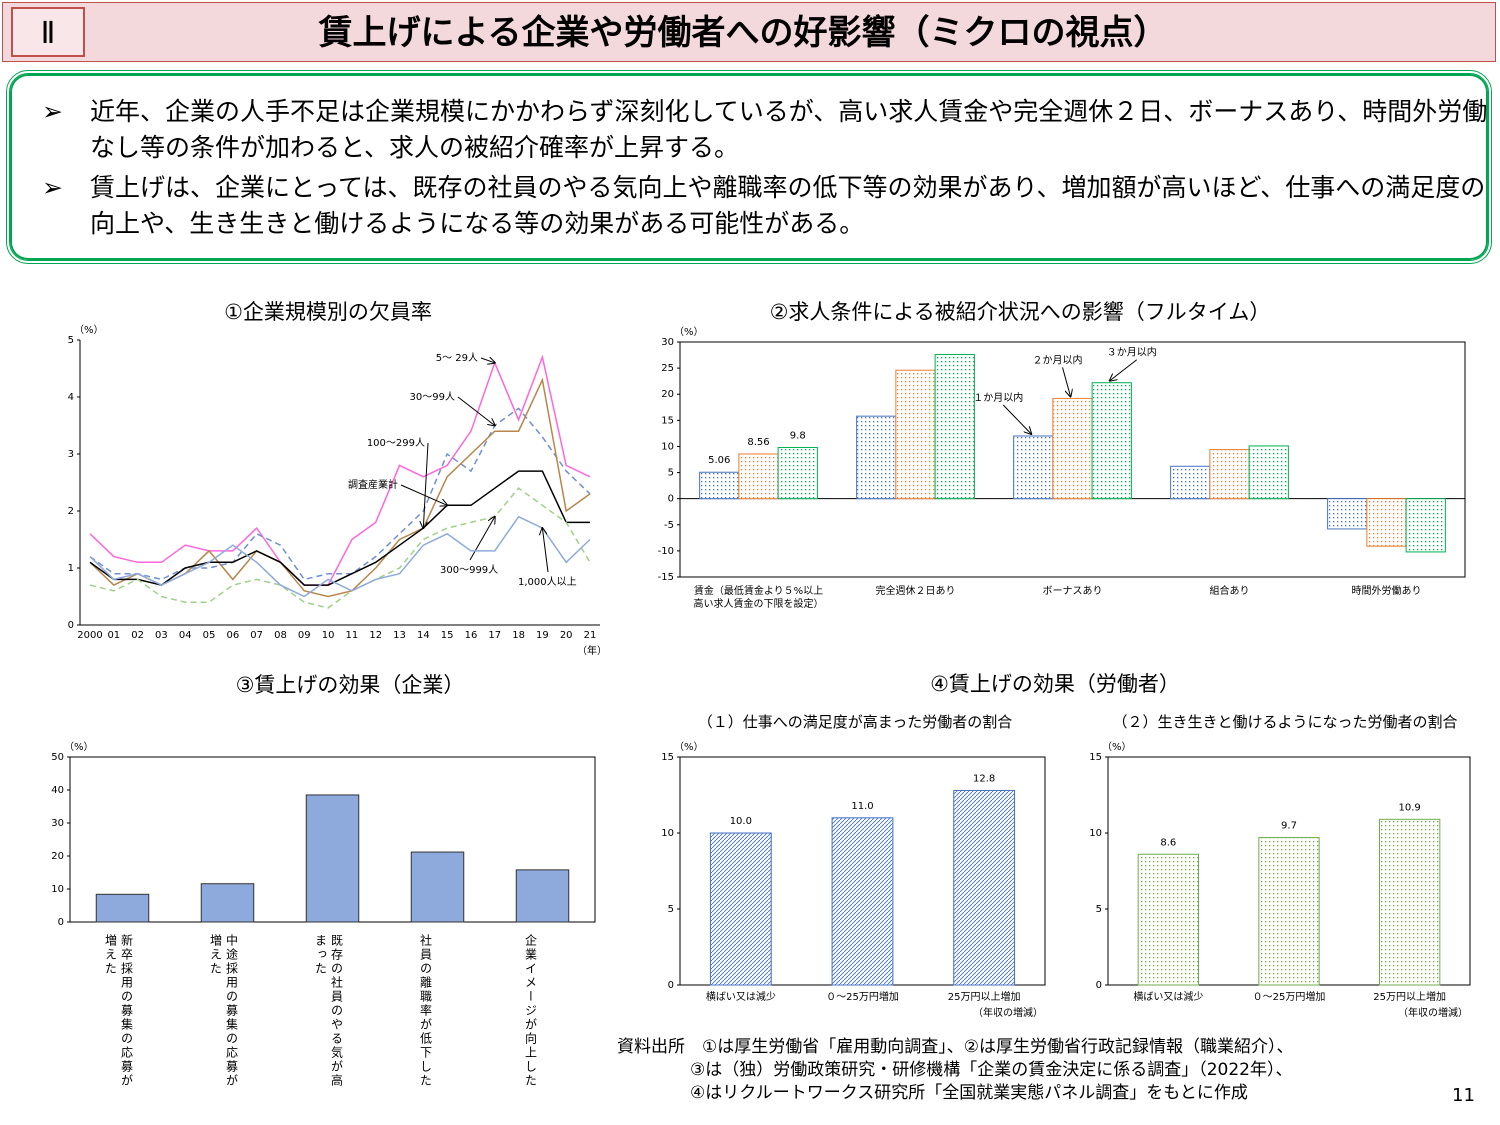 The width and height of the screenshot is (1500, 1125). What do you see at coordinates (998, 397) in the screenshot?
I see `series-label: １か月以内` at bounding box center [998, 397].